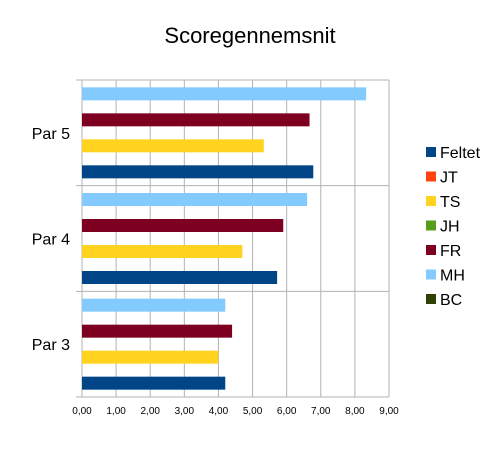  Describe the element at coordinates (287, 411) in the screenshot. I see `x-tick-label: 6,00` at that location.